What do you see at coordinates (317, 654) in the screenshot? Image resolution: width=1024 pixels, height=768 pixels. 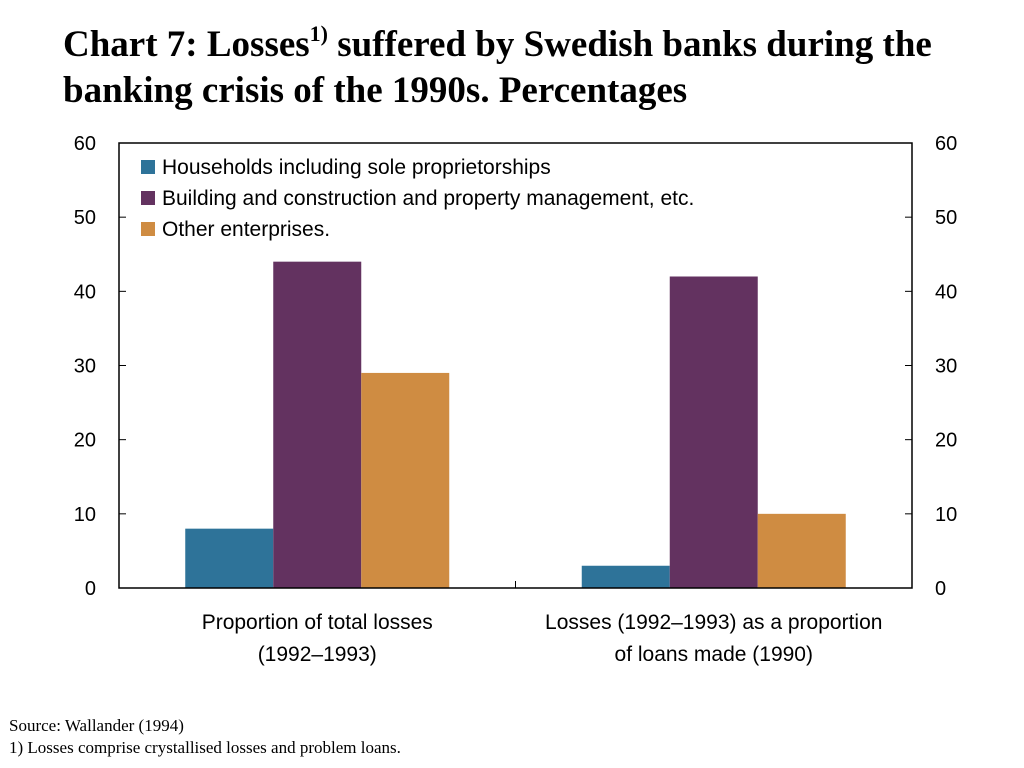 I see `category-label: (1992–1993)` at bounding box center [317, 654].